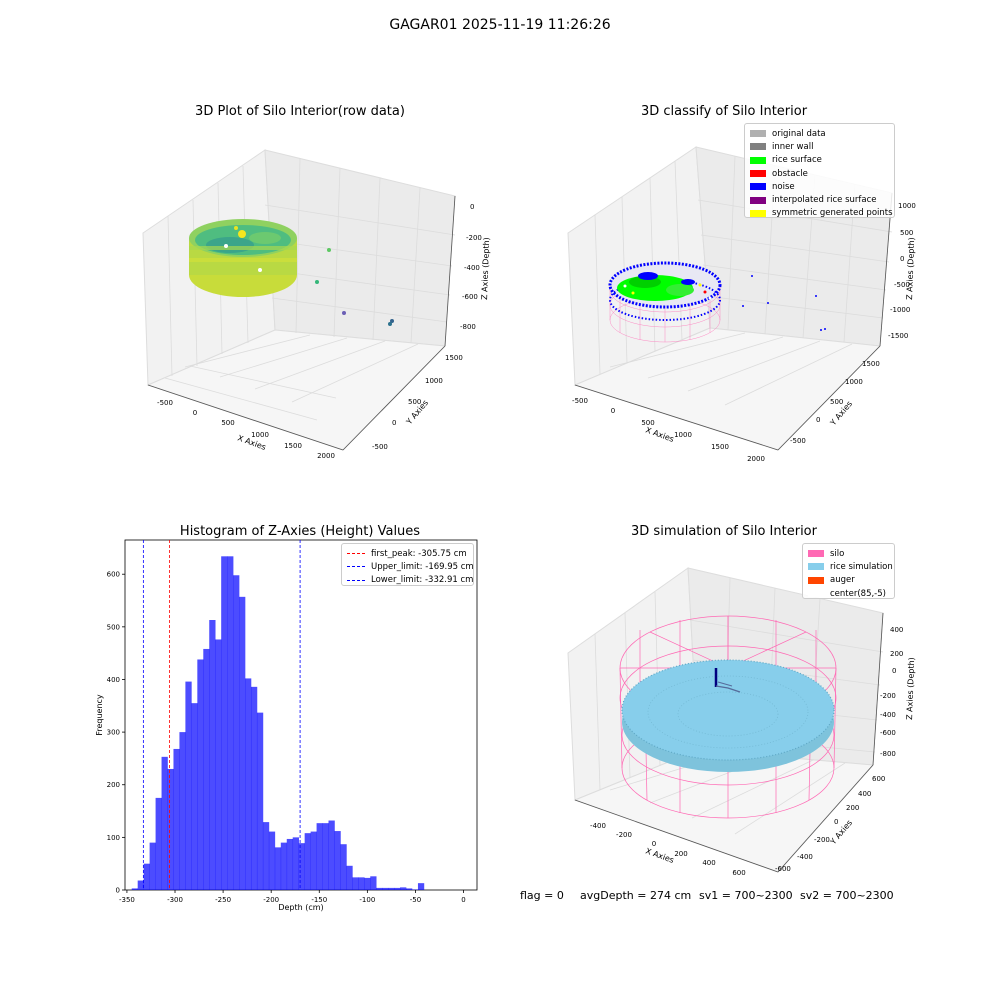 The height and width of the screenshot is (1000, 1000). What do you see at coordinates (291, 272) in the screenshot?
I see `raw-silo-cloud` at bounding box center [291, 272].